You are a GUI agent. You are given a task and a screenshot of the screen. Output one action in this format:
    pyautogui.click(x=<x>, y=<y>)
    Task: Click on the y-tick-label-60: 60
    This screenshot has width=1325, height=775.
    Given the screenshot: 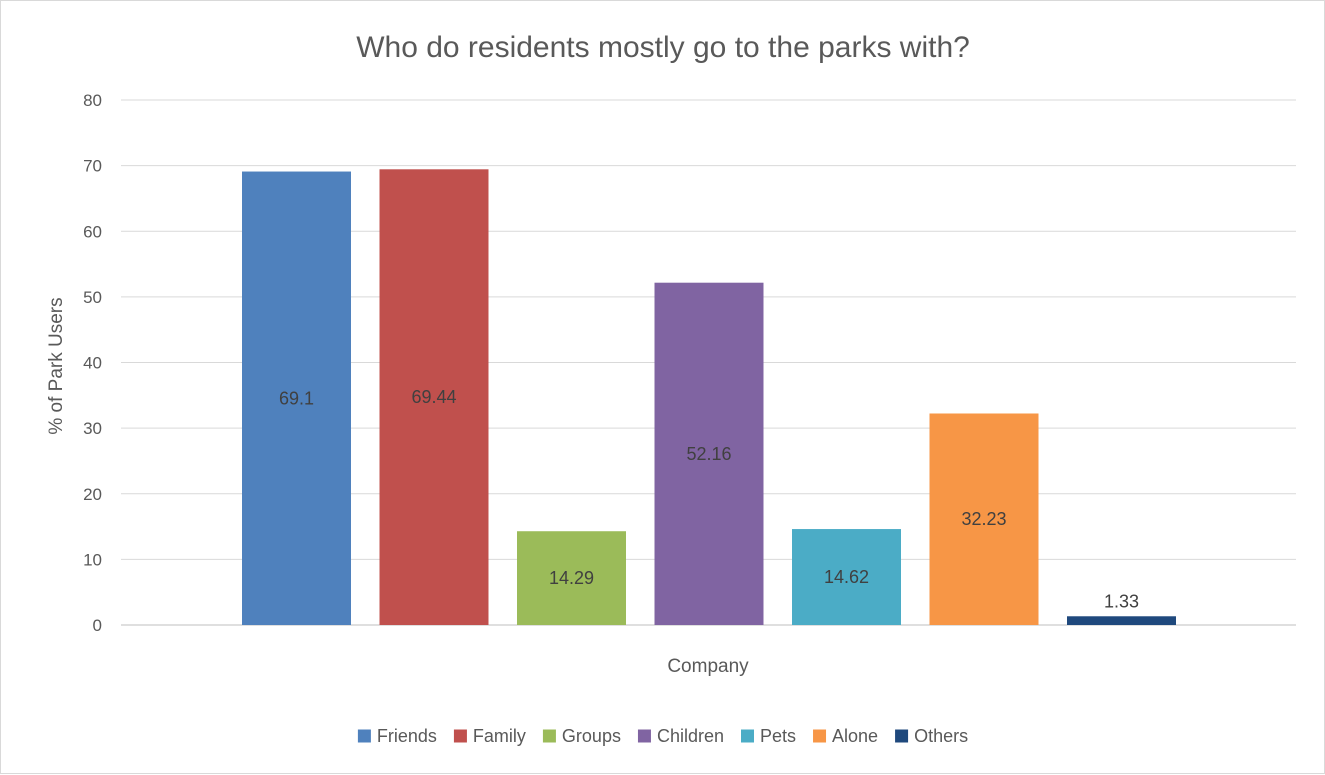 What is the action you would take?
    pyautogui.click(x=92, y=231)
    